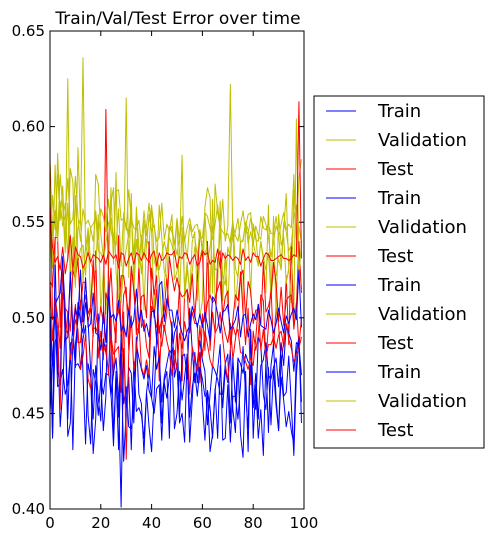  What do you see at coordinates (28, 509) in the screenshot?
I see `y-tick-label: 0.40` at bounding box center [28, 509].